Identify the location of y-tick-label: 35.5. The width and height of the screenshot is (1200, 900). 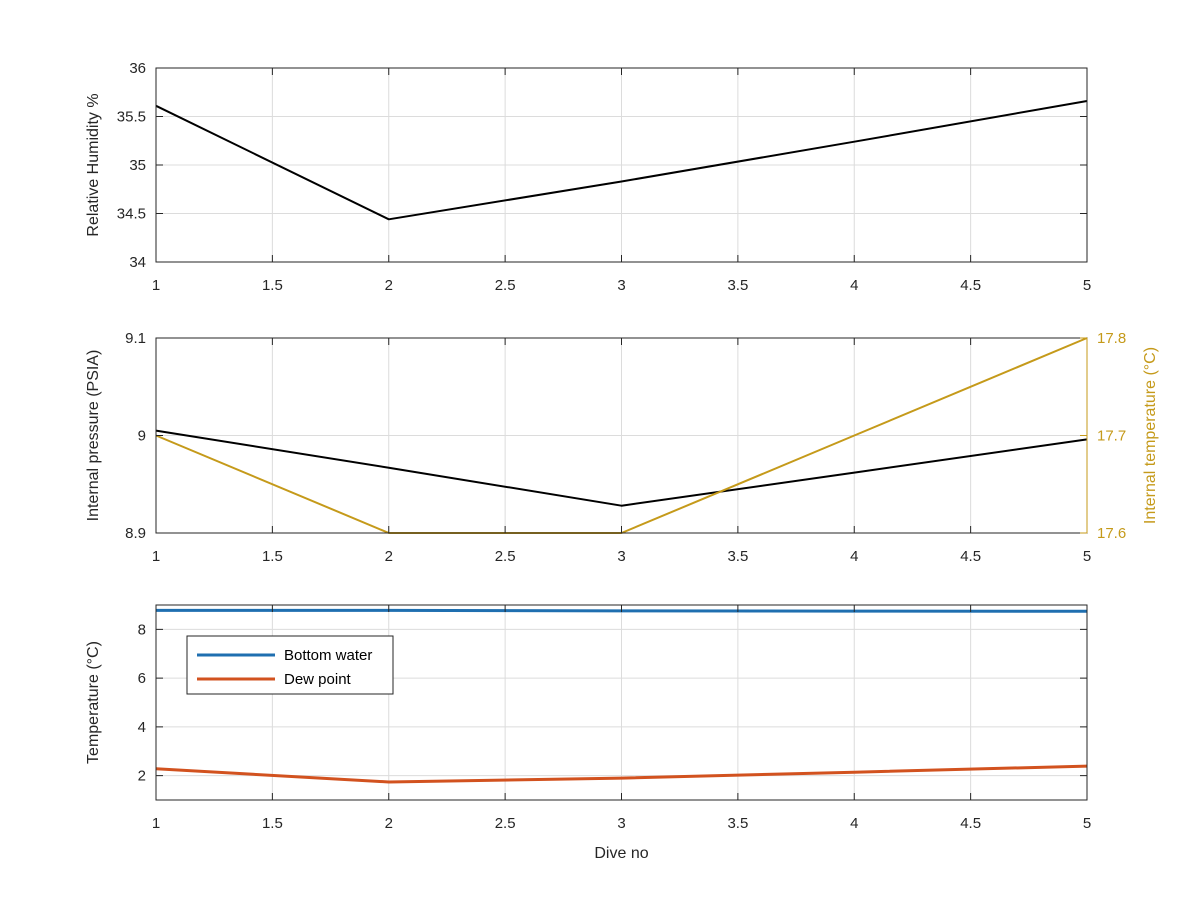
(131, 117).